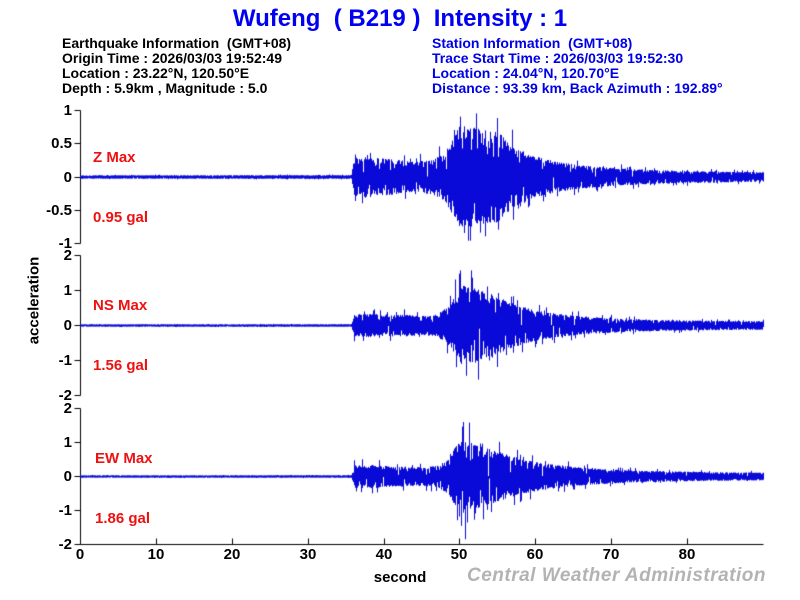 The height and width of the screenshot is (600, 800). What do you see at coordinates (400, 577) in the screenshot?
I see `x-axis-label: second` at bounding box center [400, 577].